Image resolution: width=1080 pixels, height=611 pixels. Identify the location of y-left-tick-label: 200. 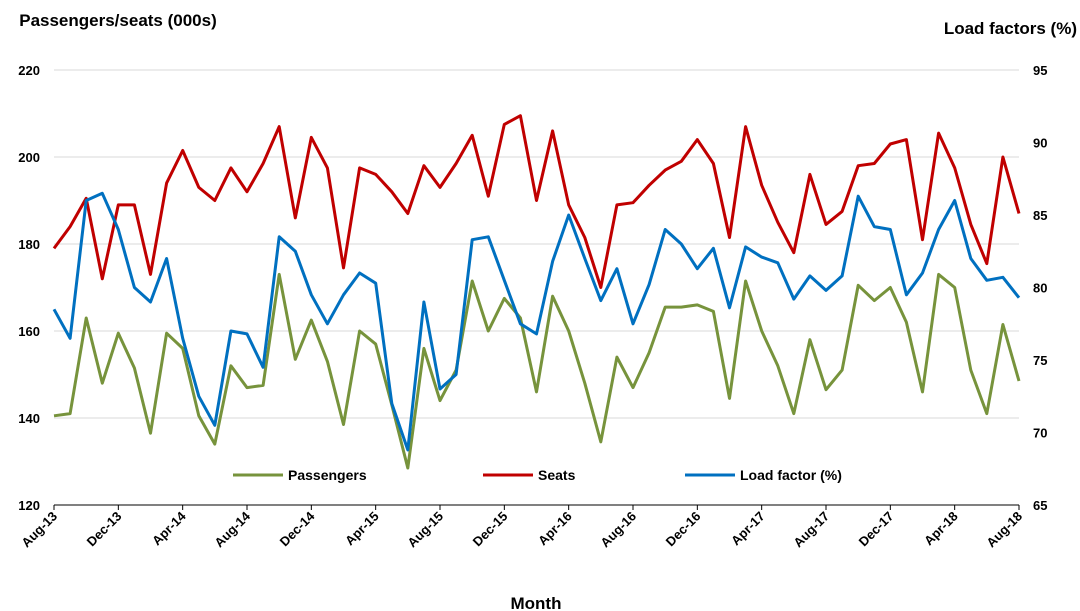
(29, 157).